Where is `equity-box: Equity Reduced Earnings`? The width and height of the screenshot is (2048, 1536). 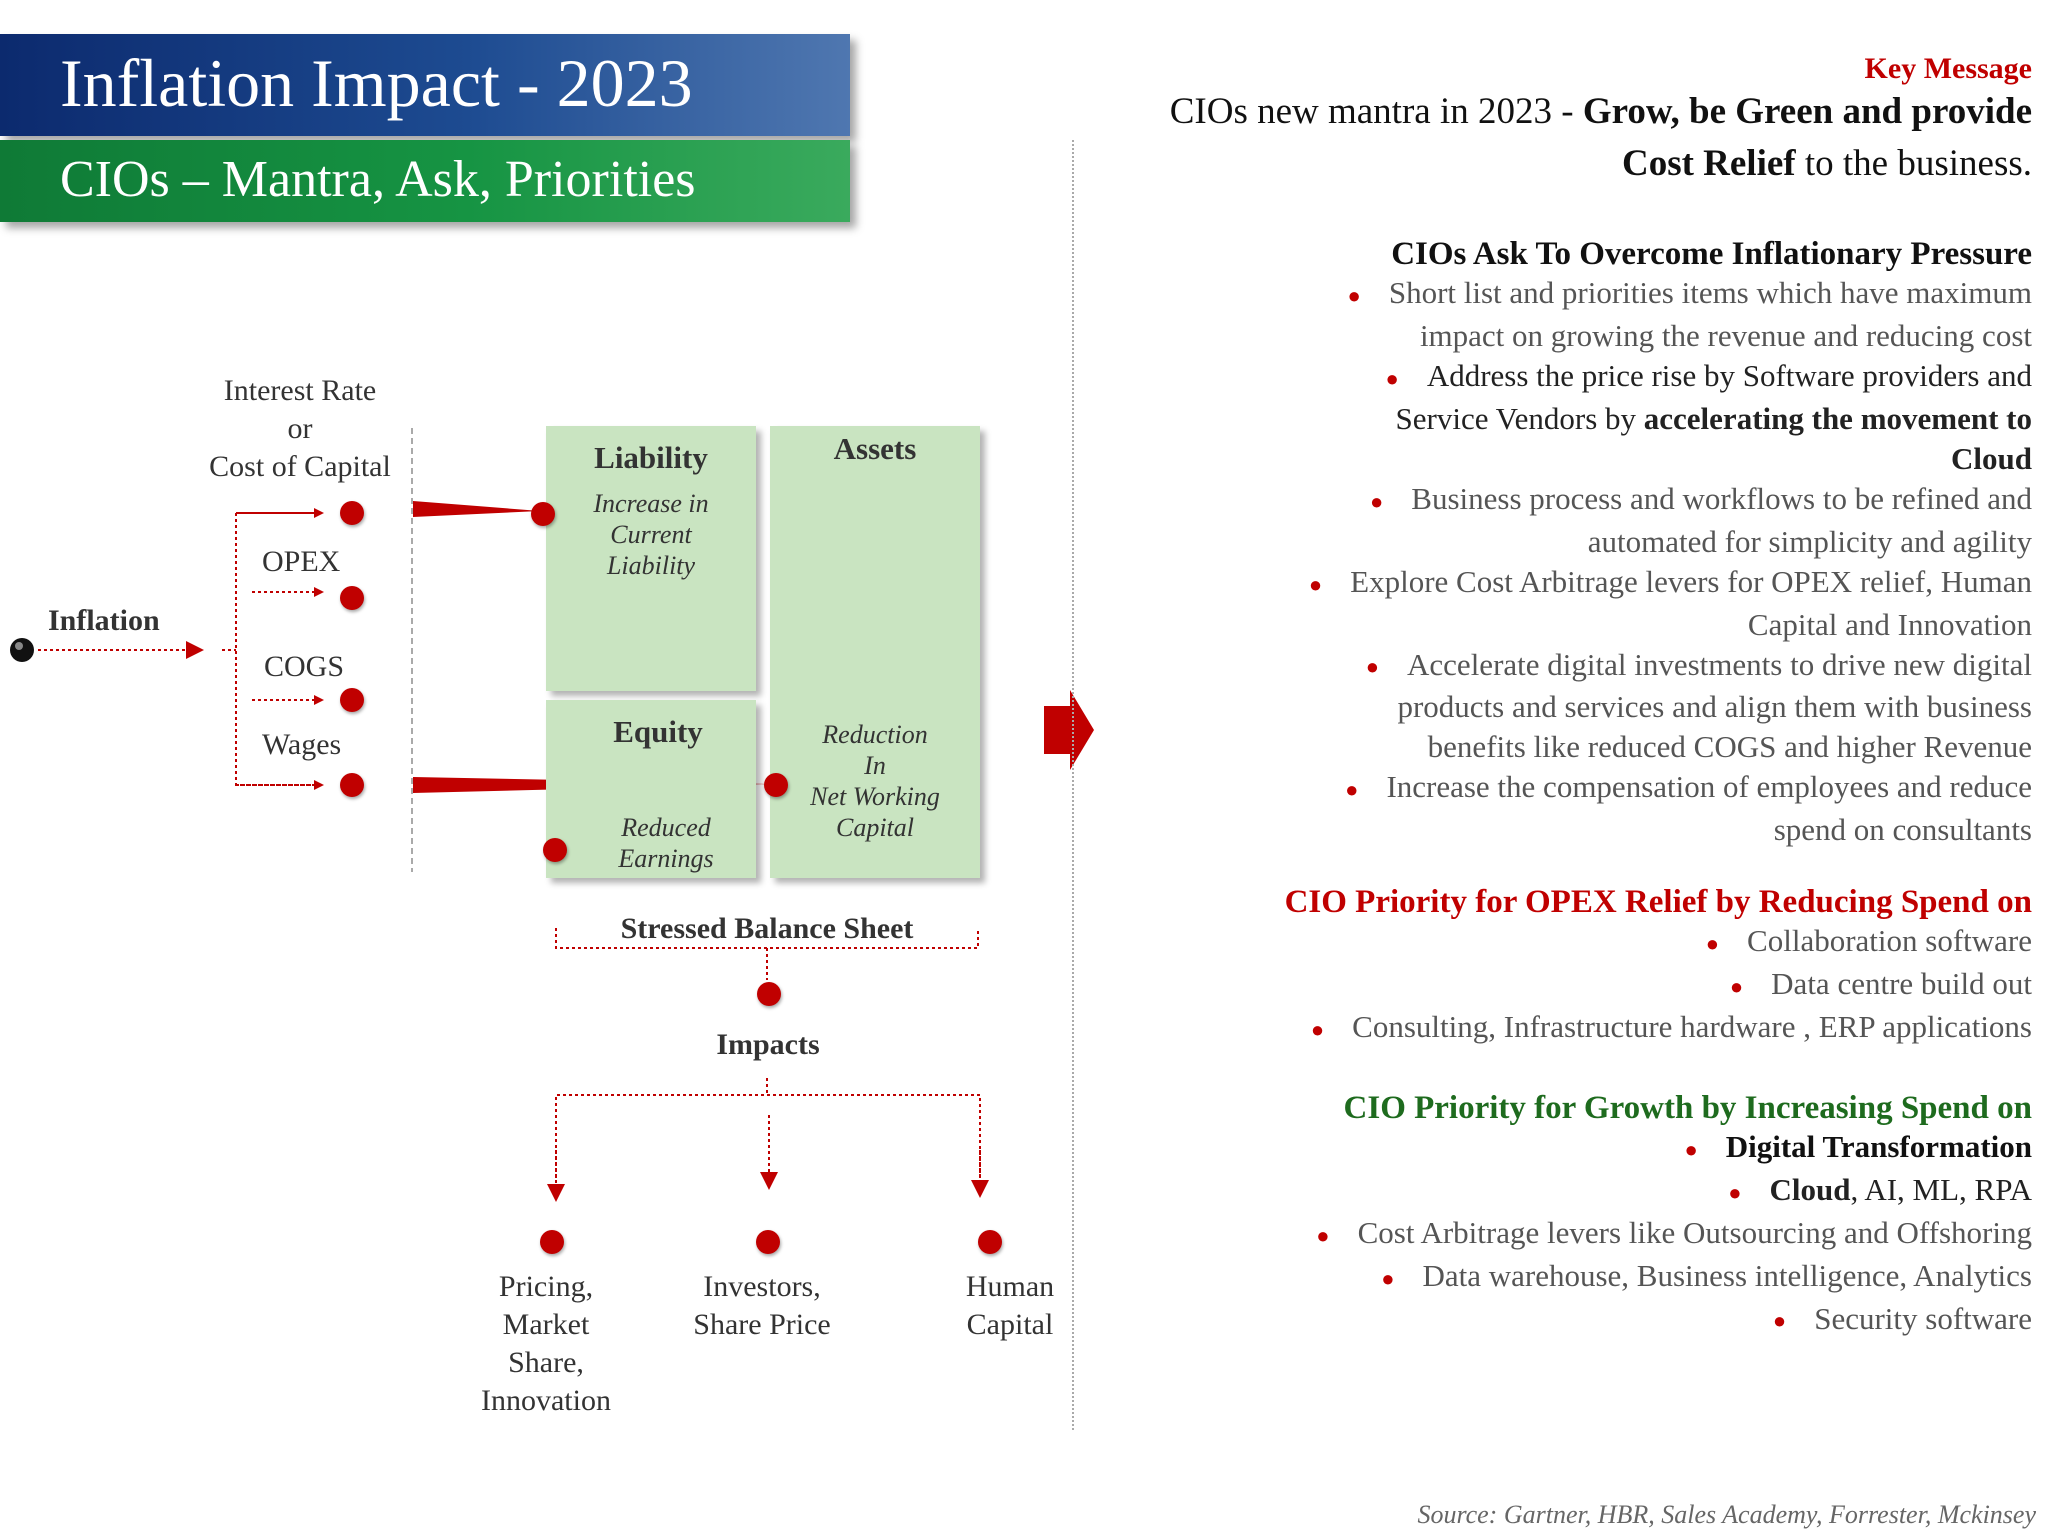
equity-box: Equity Reduced Earnings is located at coordinates (651, 789).